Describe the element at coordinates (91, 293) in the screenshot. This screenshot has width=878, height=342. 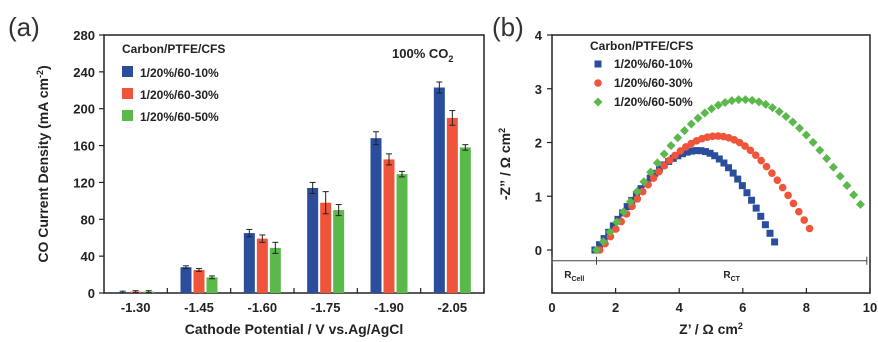
I see `y-tick-label-a: 0` at that location.